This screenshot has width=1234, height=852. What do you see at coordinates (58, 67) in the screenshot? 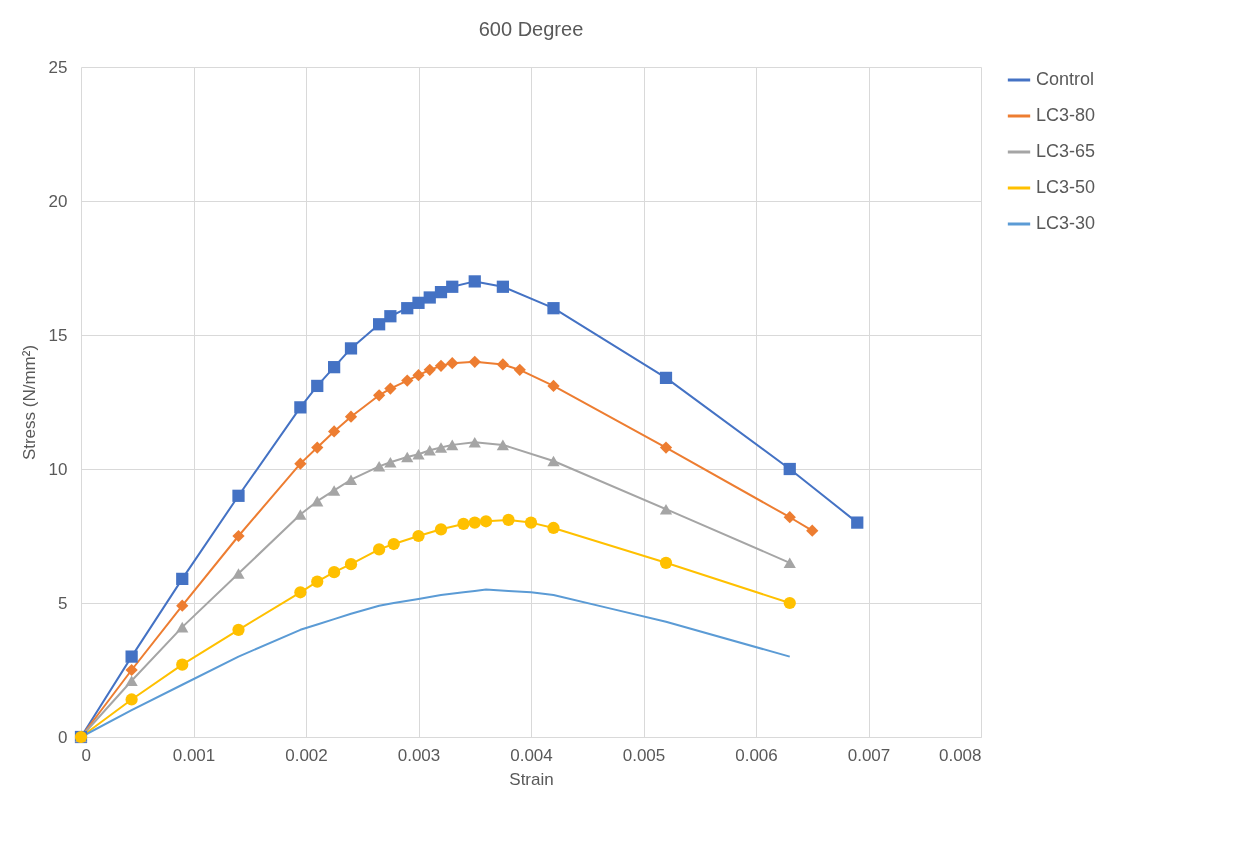
I see `y-tick-label: 25` at bounding box center [58, 67].